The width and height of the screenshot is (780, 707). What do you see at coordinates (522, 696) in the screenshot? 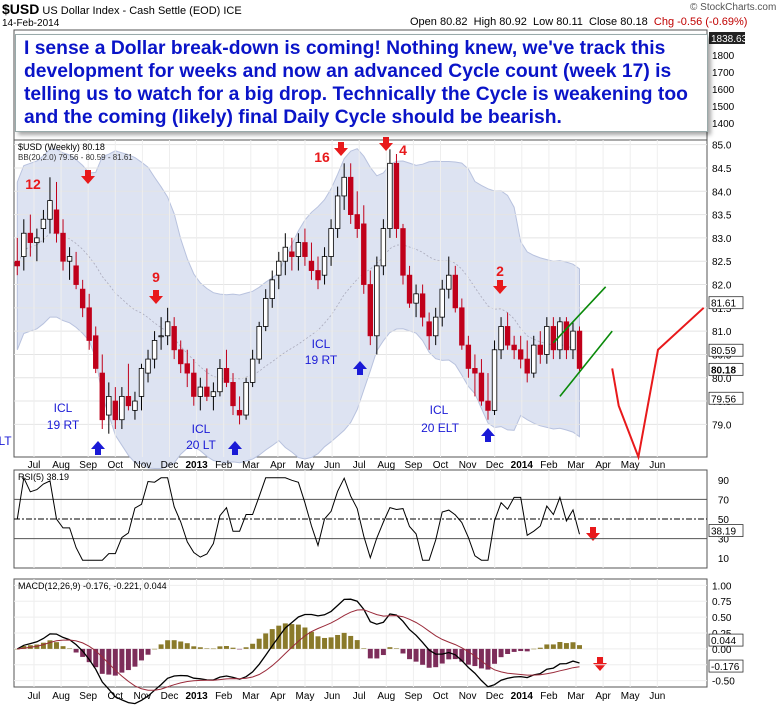
I see `x-tick-label-bottom: 2014` at bounding box center [522, 696].